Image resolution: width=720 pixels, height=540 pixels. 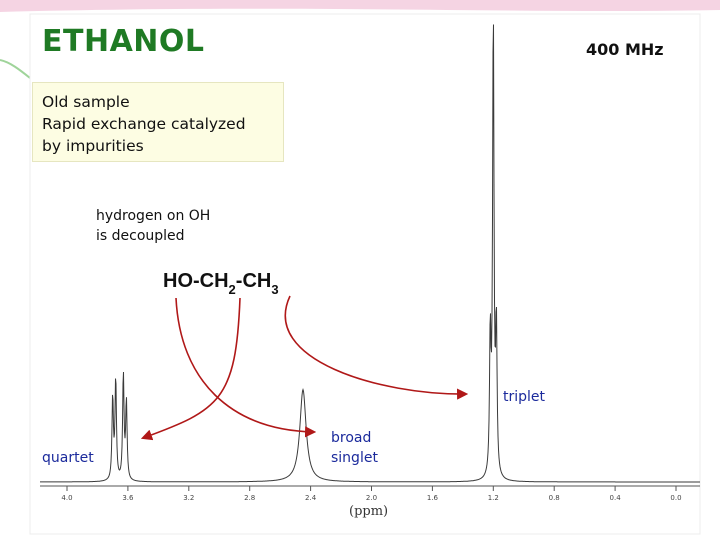 I want to click on x-axis-title: (ppm), so click(x=369, y=511).